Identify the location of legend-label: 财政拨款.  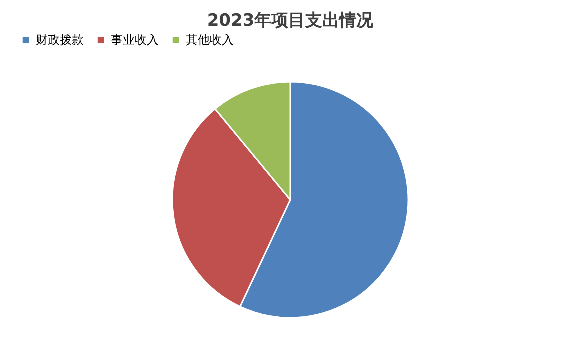
(60, 40).